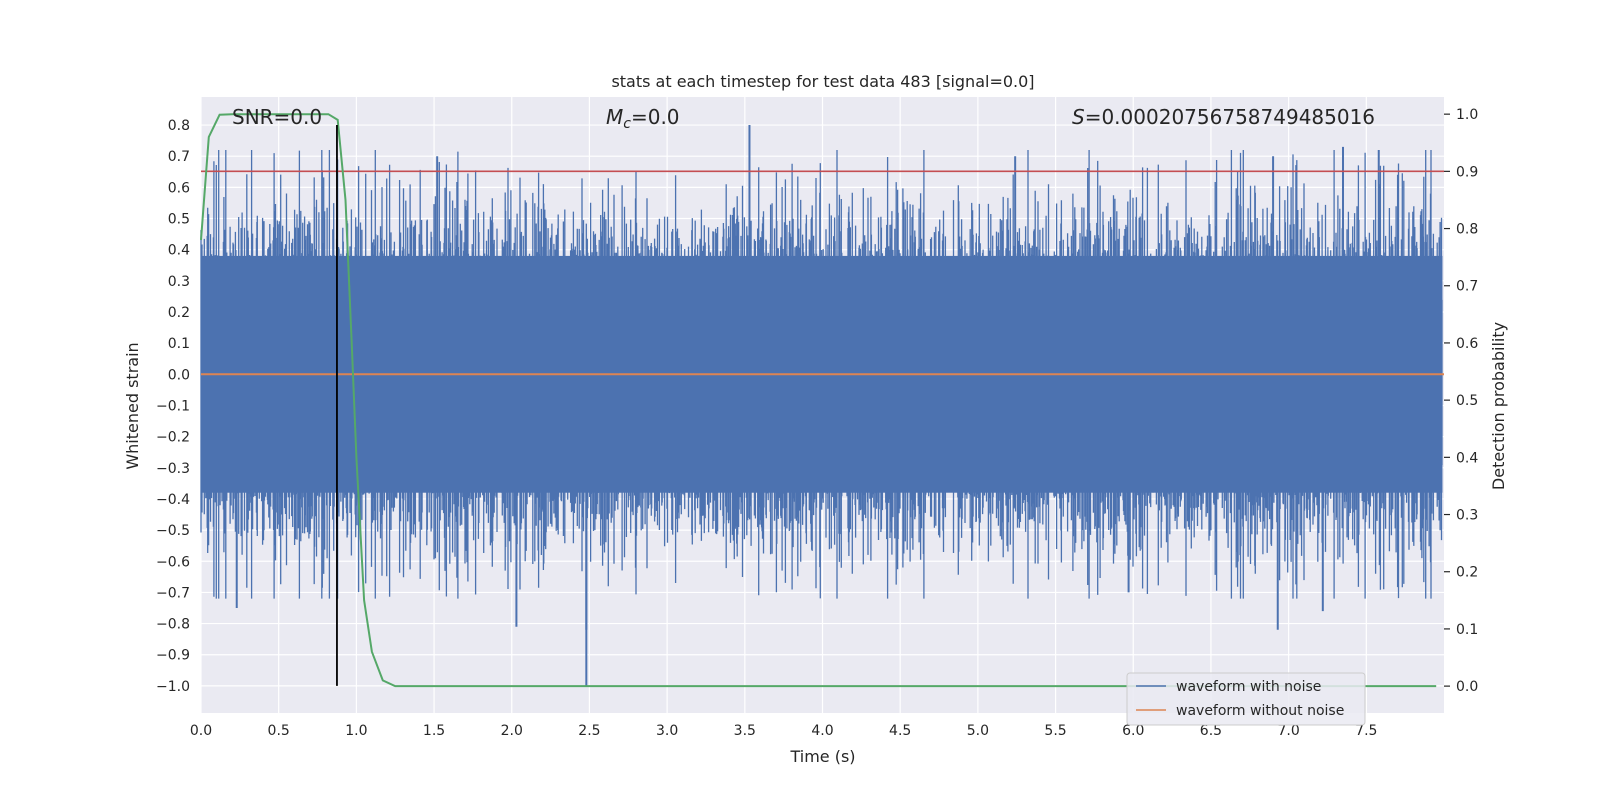 The width and height of the screenshot is (1600, 800). What do you see at coordinates (356, 731) in the screenshot?
I see `x-tick-label-2: 1.0` at bounding box center [356, 731].